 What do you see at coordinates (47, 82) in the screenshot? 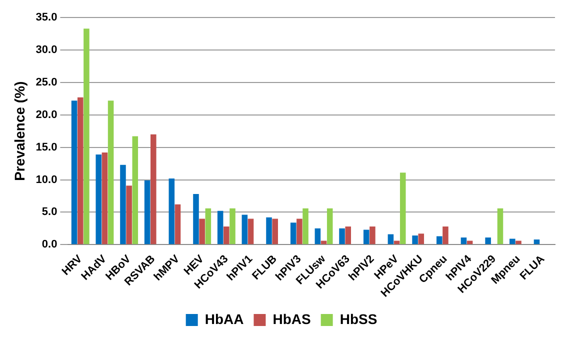
I see `y-tick-label: 25.0` at bounding box center [47, 82].